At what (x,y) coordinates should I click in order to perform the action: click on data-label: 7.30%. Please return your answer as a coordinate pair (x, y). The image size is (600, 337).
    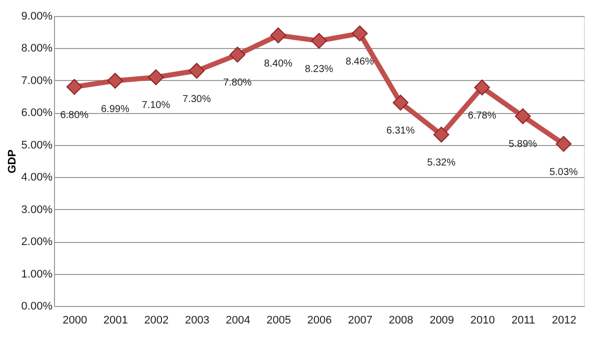
    Looking at the image, I should click on (196, 99).